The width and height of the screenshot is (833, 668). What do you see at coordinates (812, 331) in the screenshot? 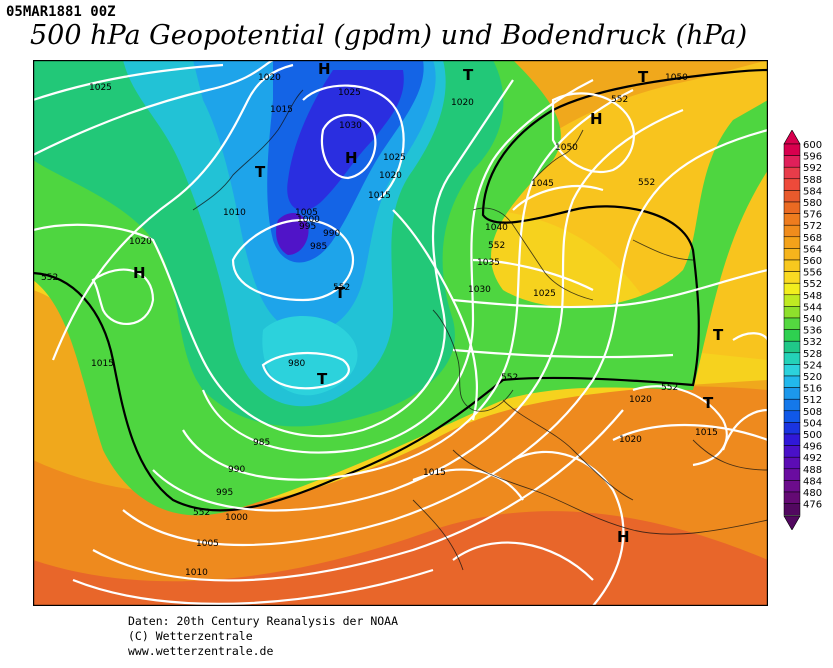
I see `colorbar-tick-label: 536` at bounding box center [812, 331].